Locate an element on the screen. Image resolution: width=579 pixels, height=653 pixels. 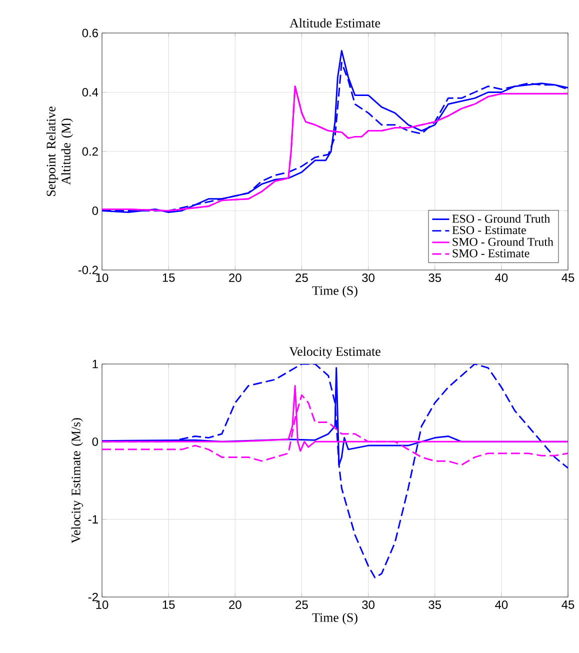
y-tick-label: 0.2 is located at coordinates (90, 151).